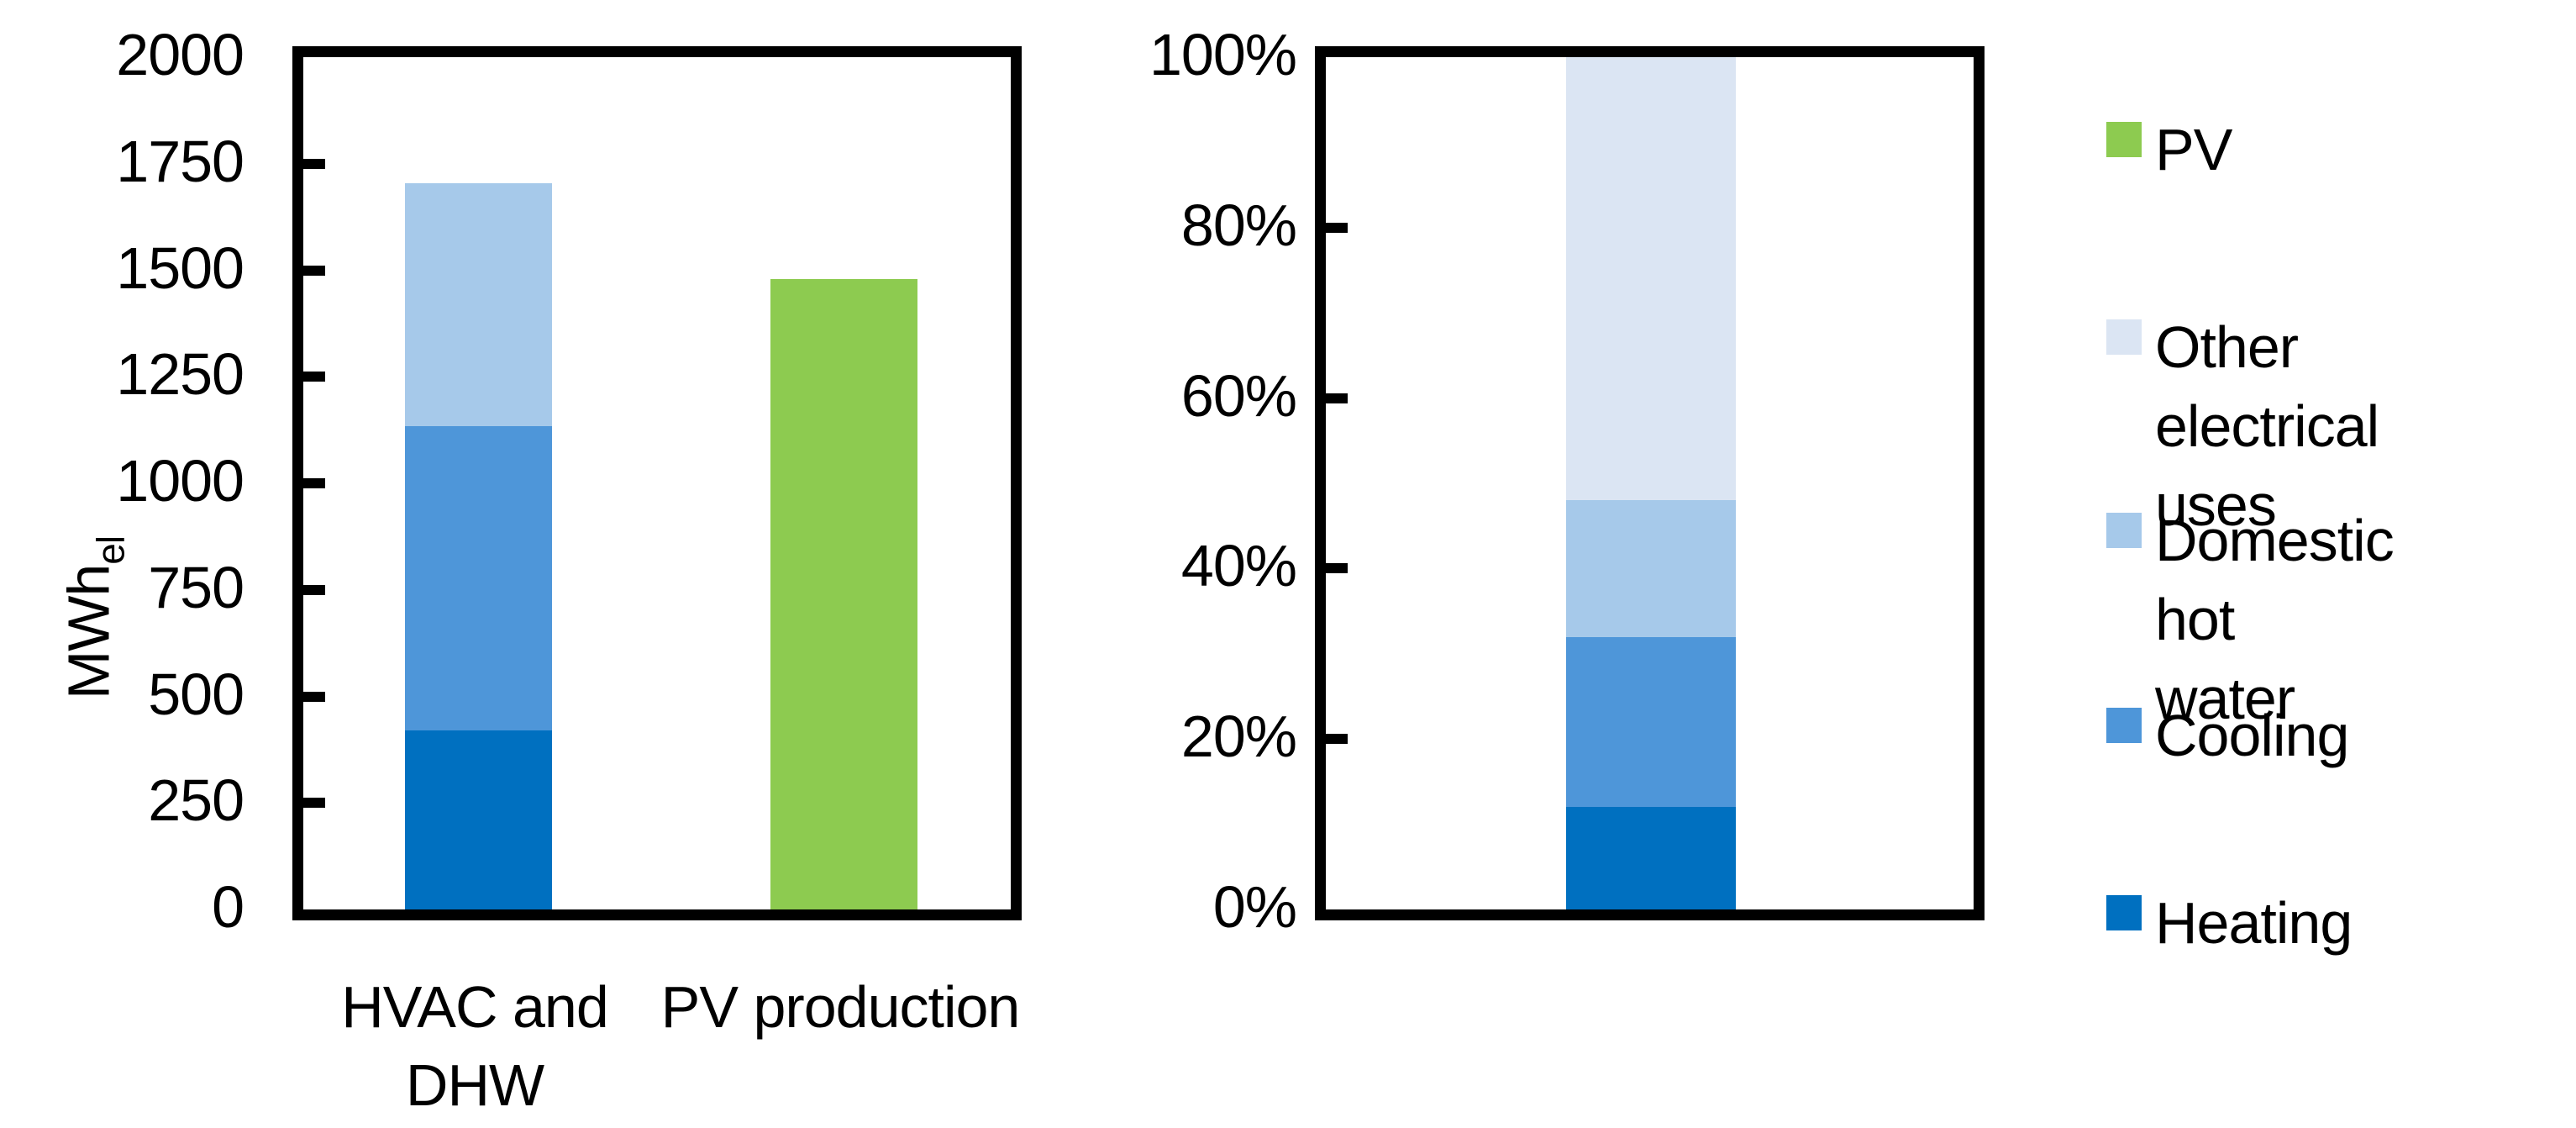  I want to click on legend-label: Cooling, so click(2252, 735).